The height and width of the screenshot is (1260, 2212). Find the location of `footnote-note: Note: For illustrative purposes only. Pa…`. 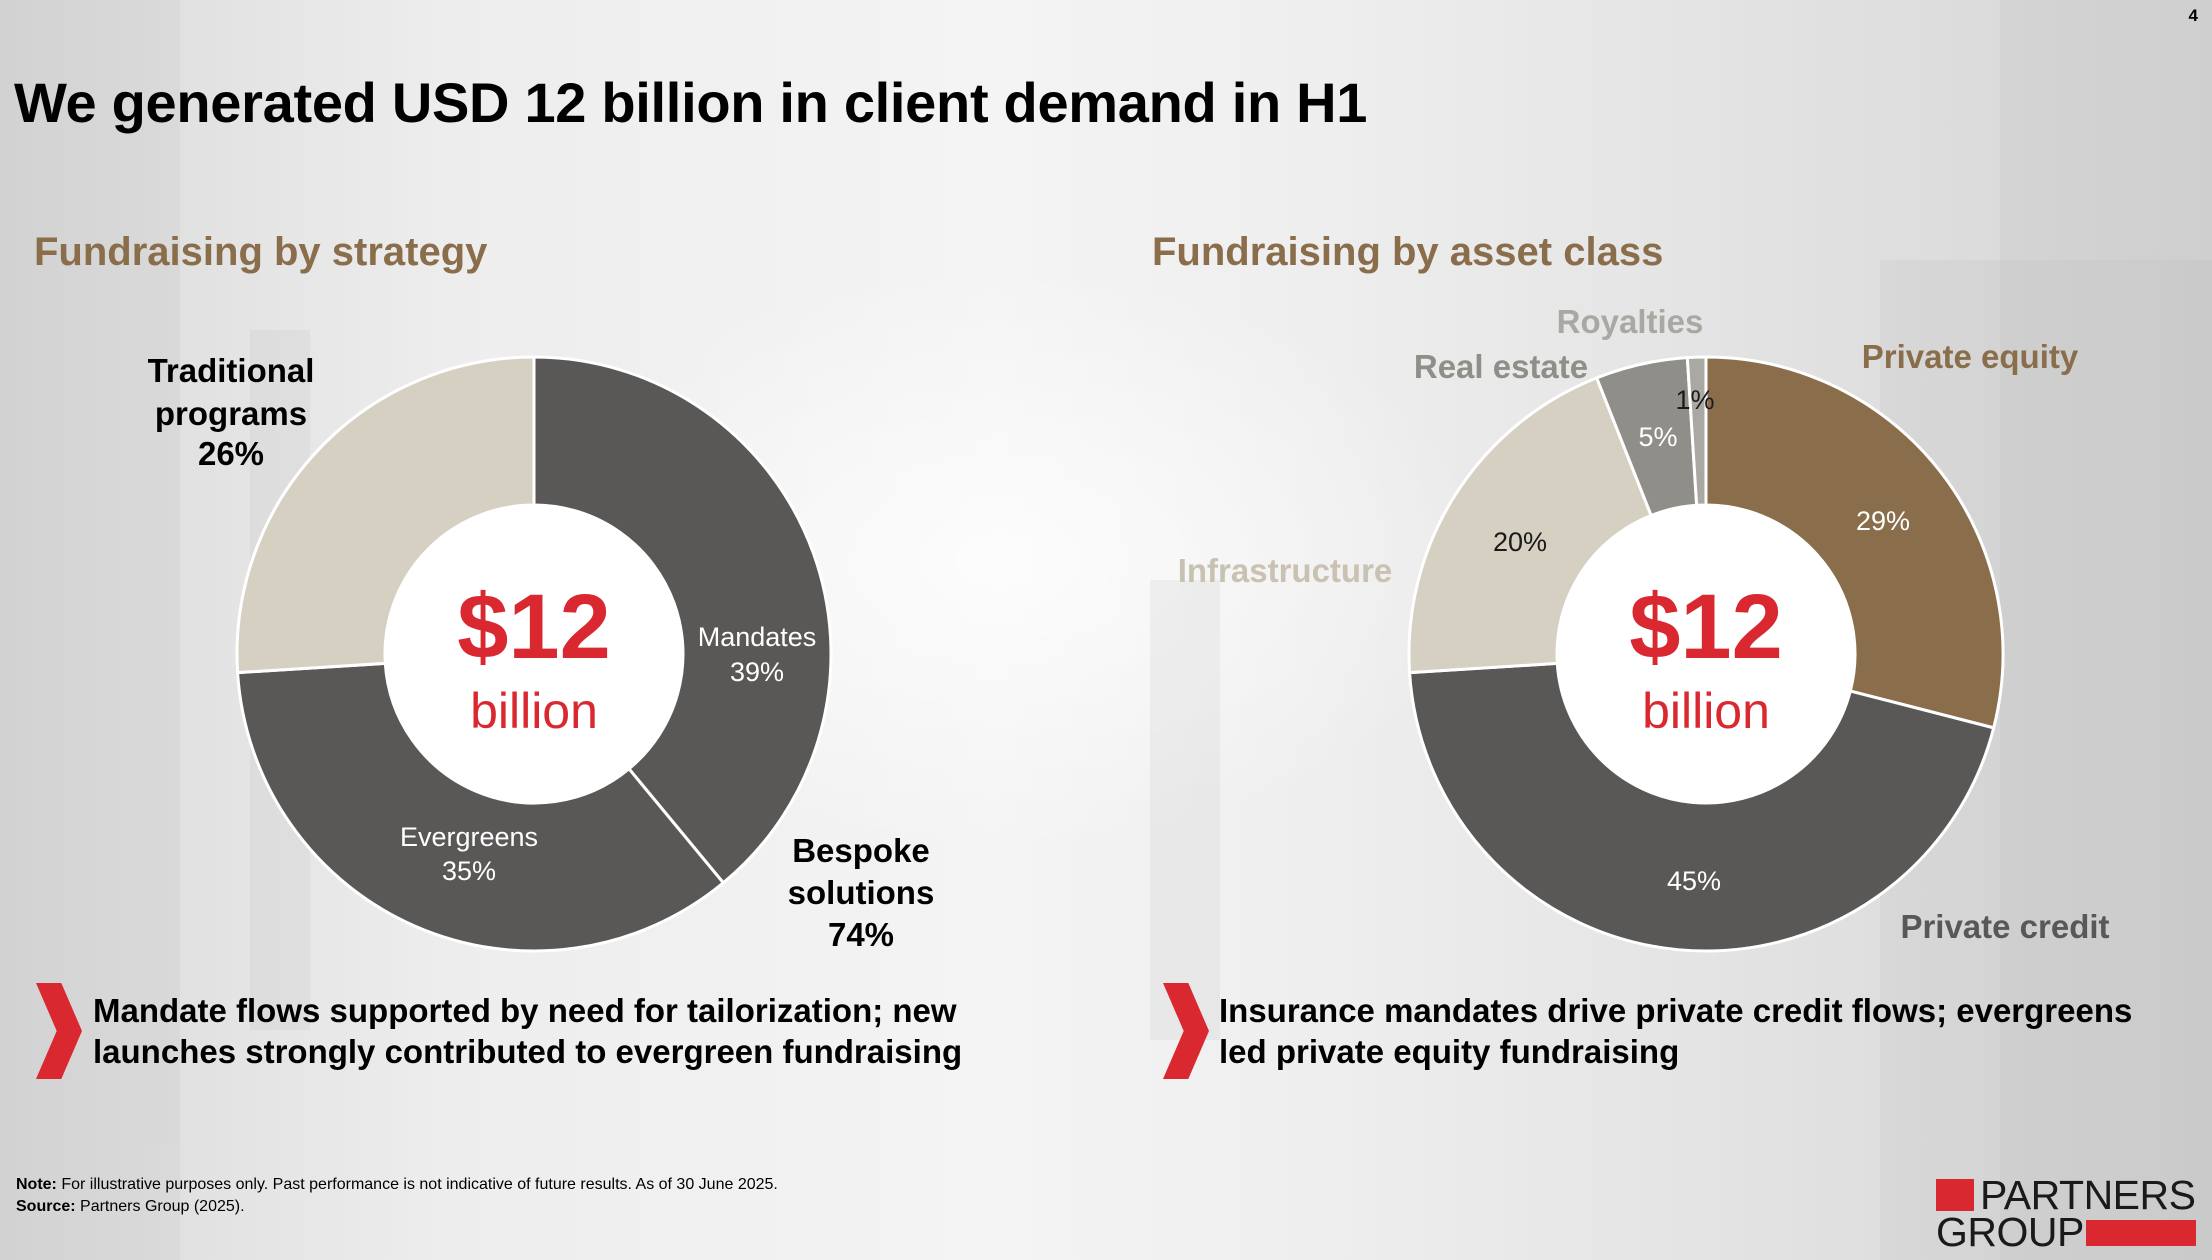

footnote-note: Note: For illustrative purposes only. Pa… is located at coordinates (397, 1185).